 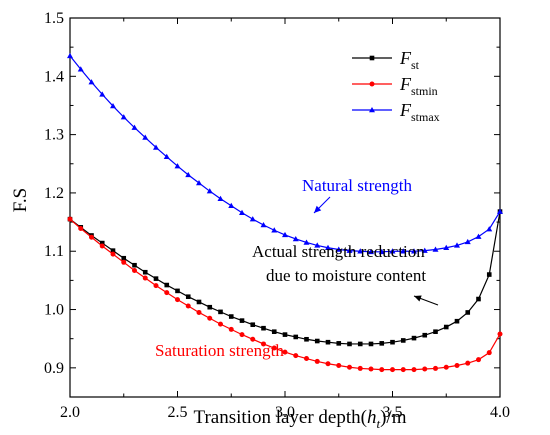 What do you see at coordinates (372, 417) in the screenshot?
I see `x-axis-title-part: h` at bounding box center [372, 417].